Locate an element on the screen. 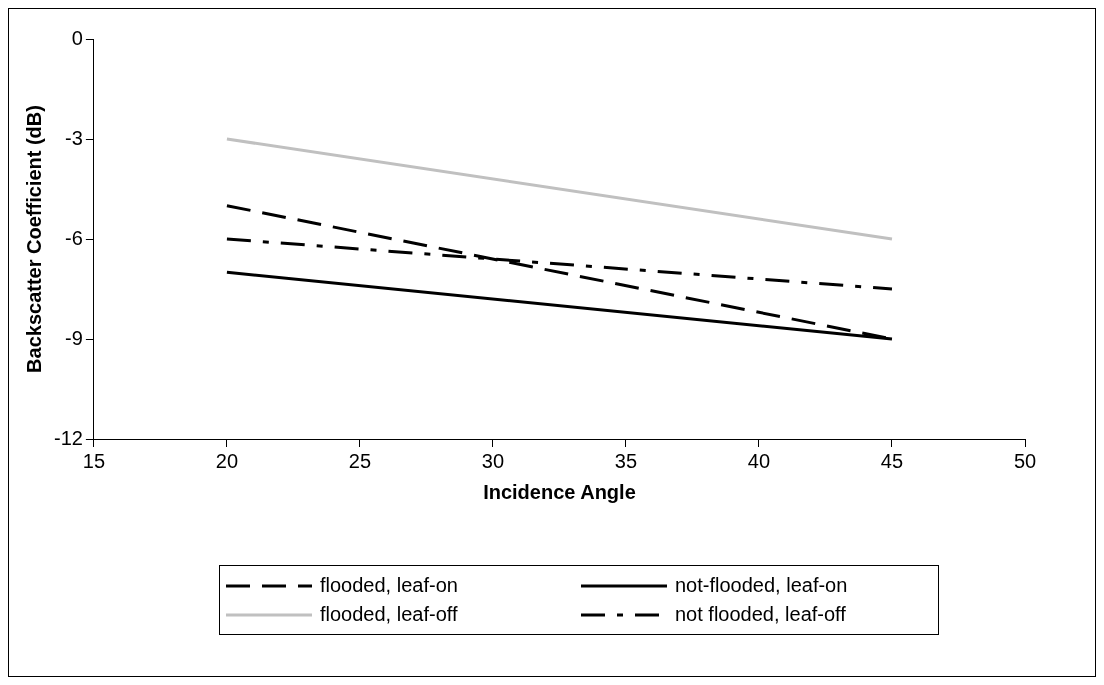 The height and width of the screenshot is (685, 1104). y-axis-title: Backscatter Coefficient (dB) is located at coordinates (33, 239).